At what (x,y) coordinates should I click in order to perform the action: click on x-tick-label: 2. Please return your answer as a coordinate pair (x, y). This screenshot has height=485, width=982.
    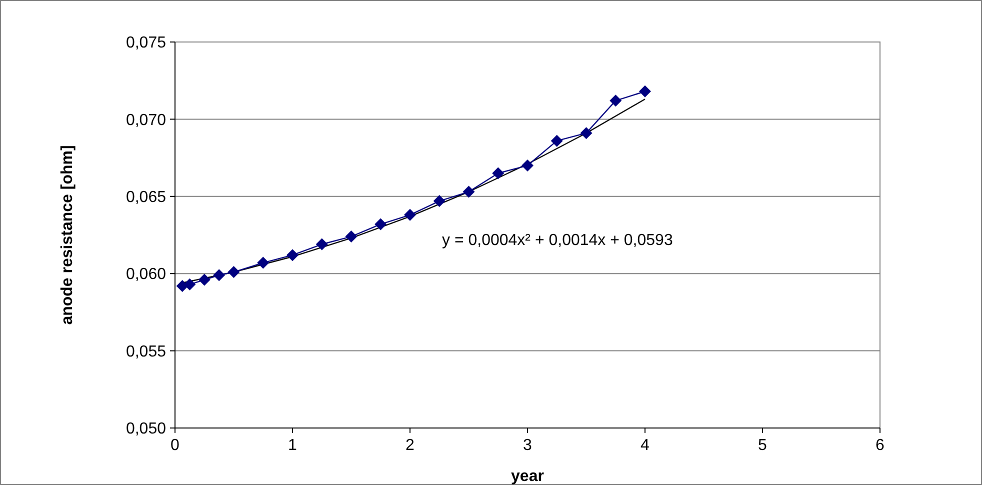
    Looking at the image, I should click on (410, 445).